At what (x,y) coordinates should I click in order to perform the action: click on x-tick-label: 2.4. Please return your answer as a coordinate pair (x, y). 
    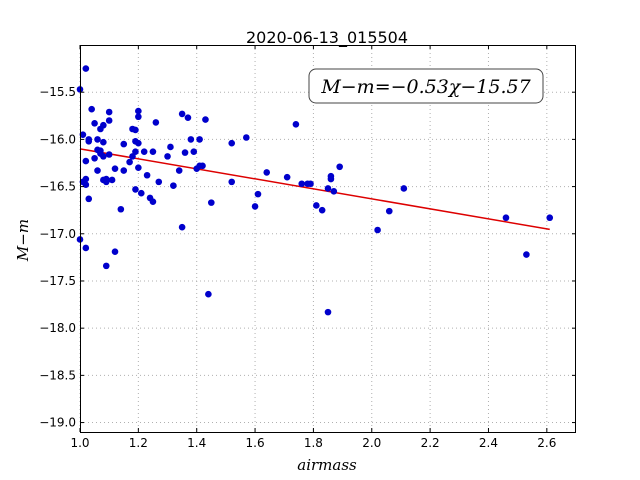
    Looking at the image, I should click on (488, 443).